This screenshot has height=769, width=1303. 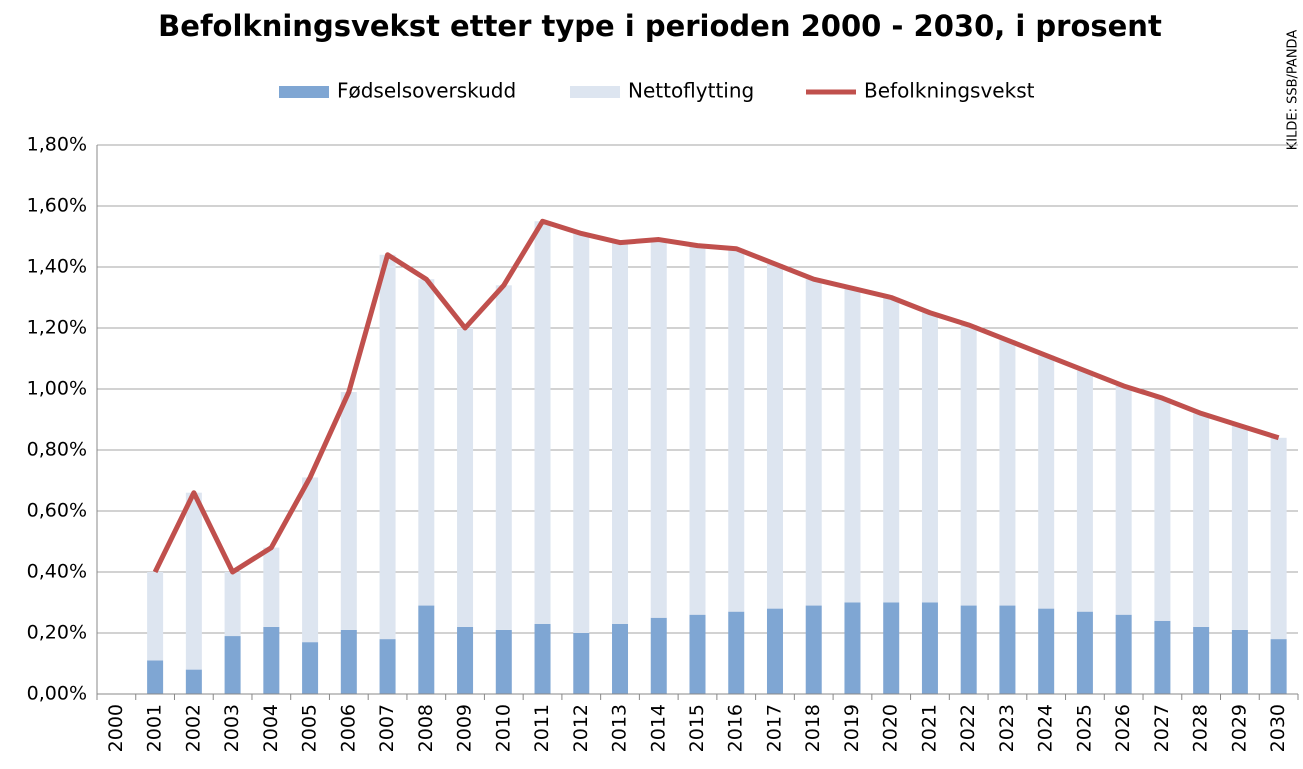 I want to click on source-note: KILDE: SSB/PANDA, so click(x=1293, y=90).